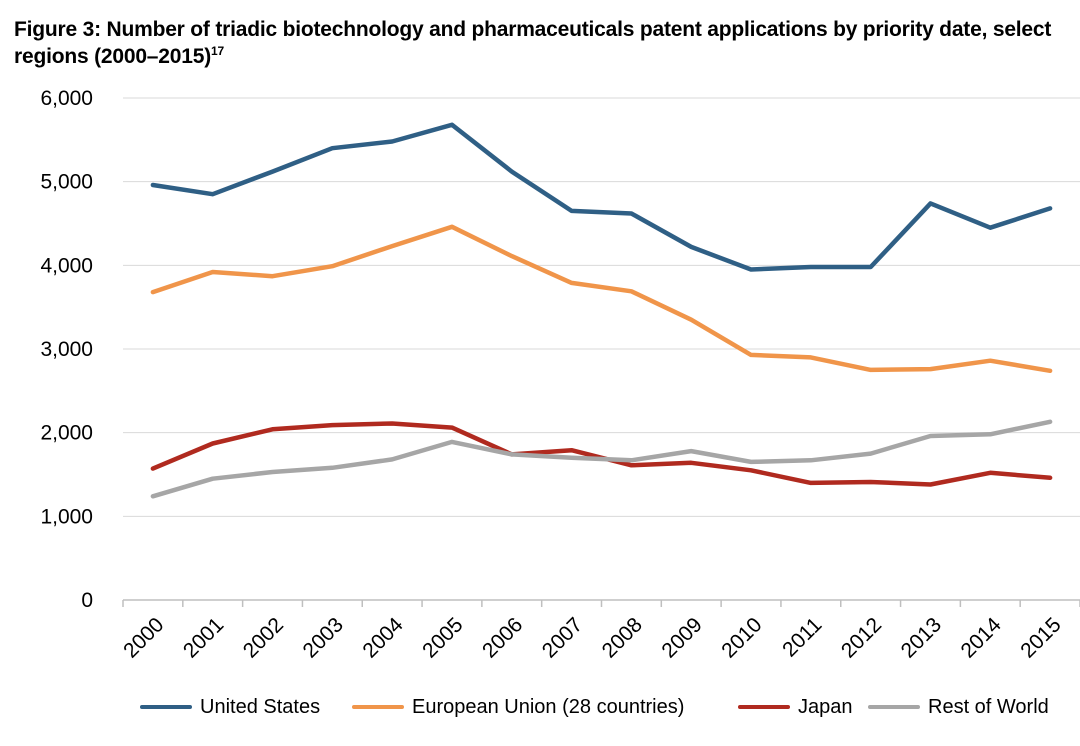 The height and width of the screenshot is (746, 1080). Describe the element at coordinates (622, 637) in the screenshot. I see `x-tick-label: 2008` at that location.